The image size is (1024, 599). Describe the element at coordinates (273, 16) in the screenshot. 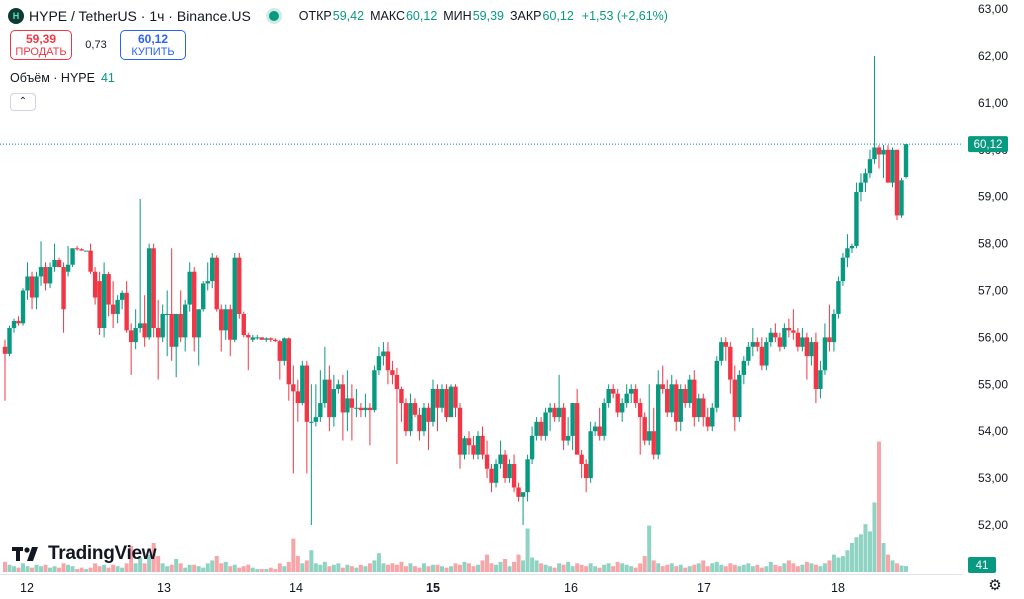

I see `market-status-icon` at that location.